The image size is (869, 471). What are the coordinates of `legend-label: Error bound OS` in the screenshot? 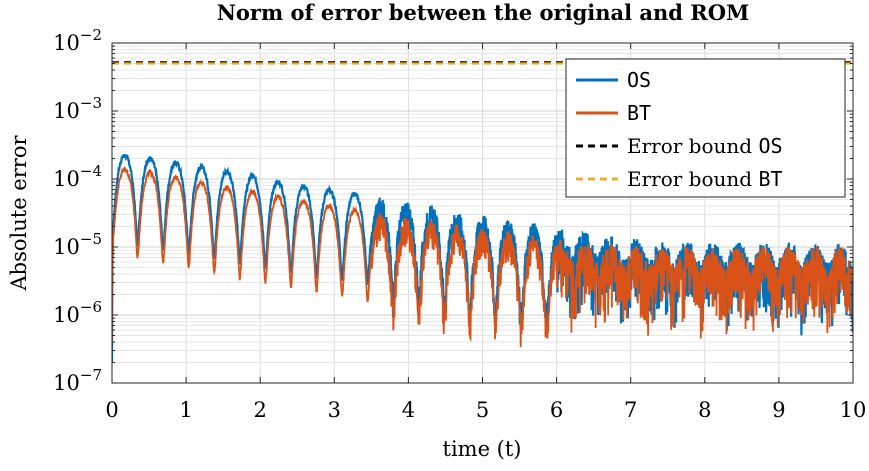 It's located at (705, 146).